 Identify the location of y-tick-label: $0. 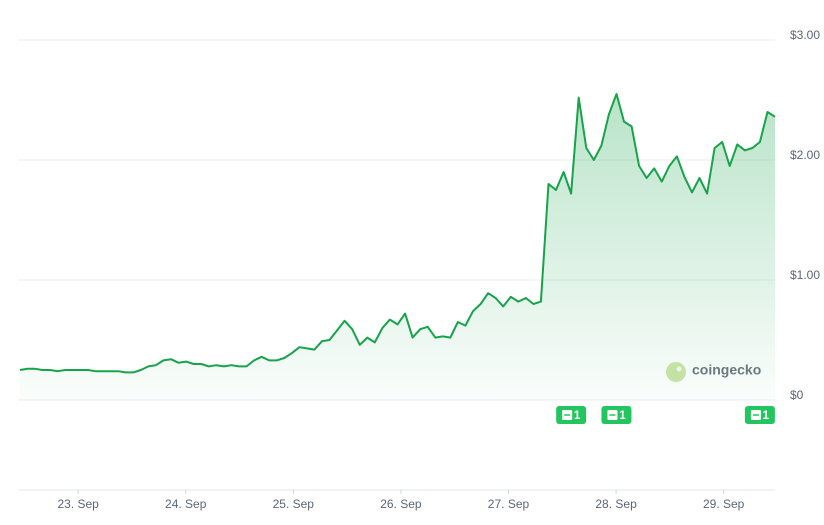
(797, 395).